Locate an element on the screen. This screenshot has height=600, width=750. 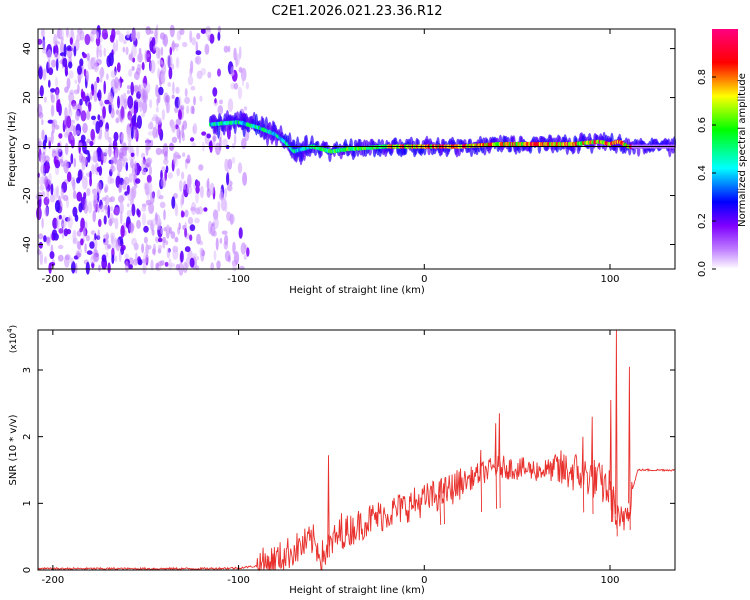
y-tick-label: 20 is located at coordinates (27, 97).